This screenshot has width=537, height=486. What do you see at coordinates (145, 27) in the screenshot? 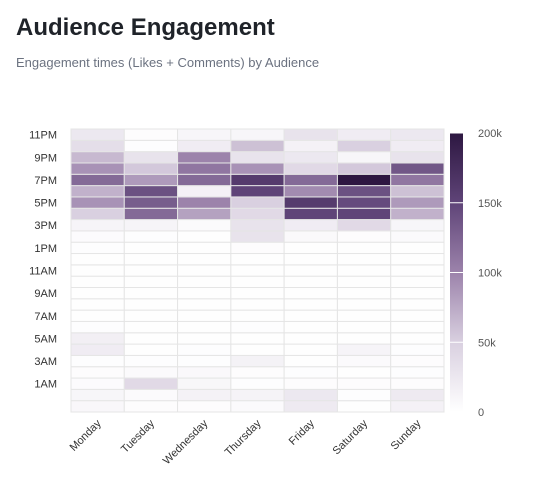
I see `chart-title: Audience Engagement` at bounding box center [145, 27].